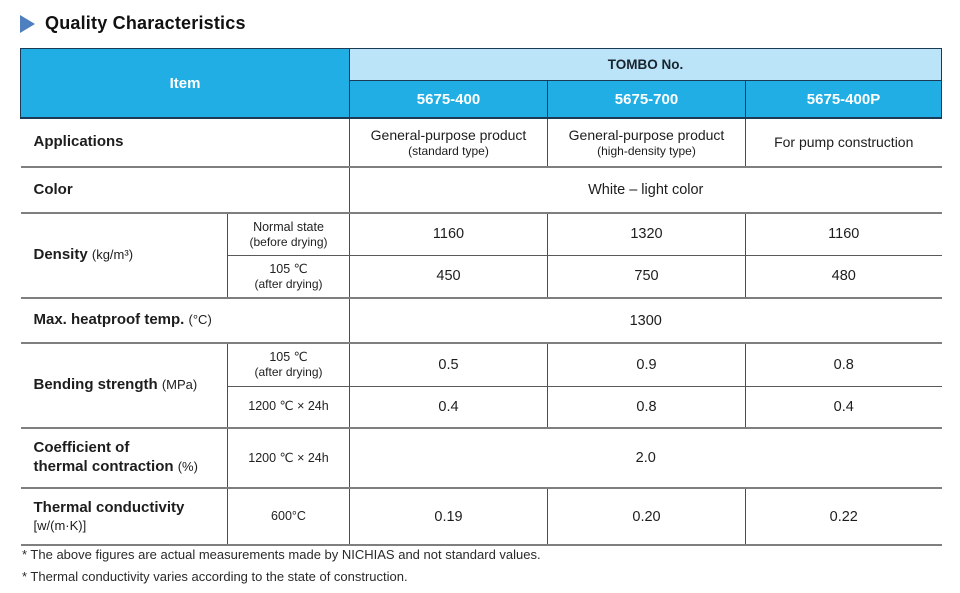 Image resolution: width=960 pixels, height=593 pixels. What do you see at coordinates (200, 320) in the screenshot?
I see `max-heatproof-label-unit: (°C)` at bounding box center [200, 320].